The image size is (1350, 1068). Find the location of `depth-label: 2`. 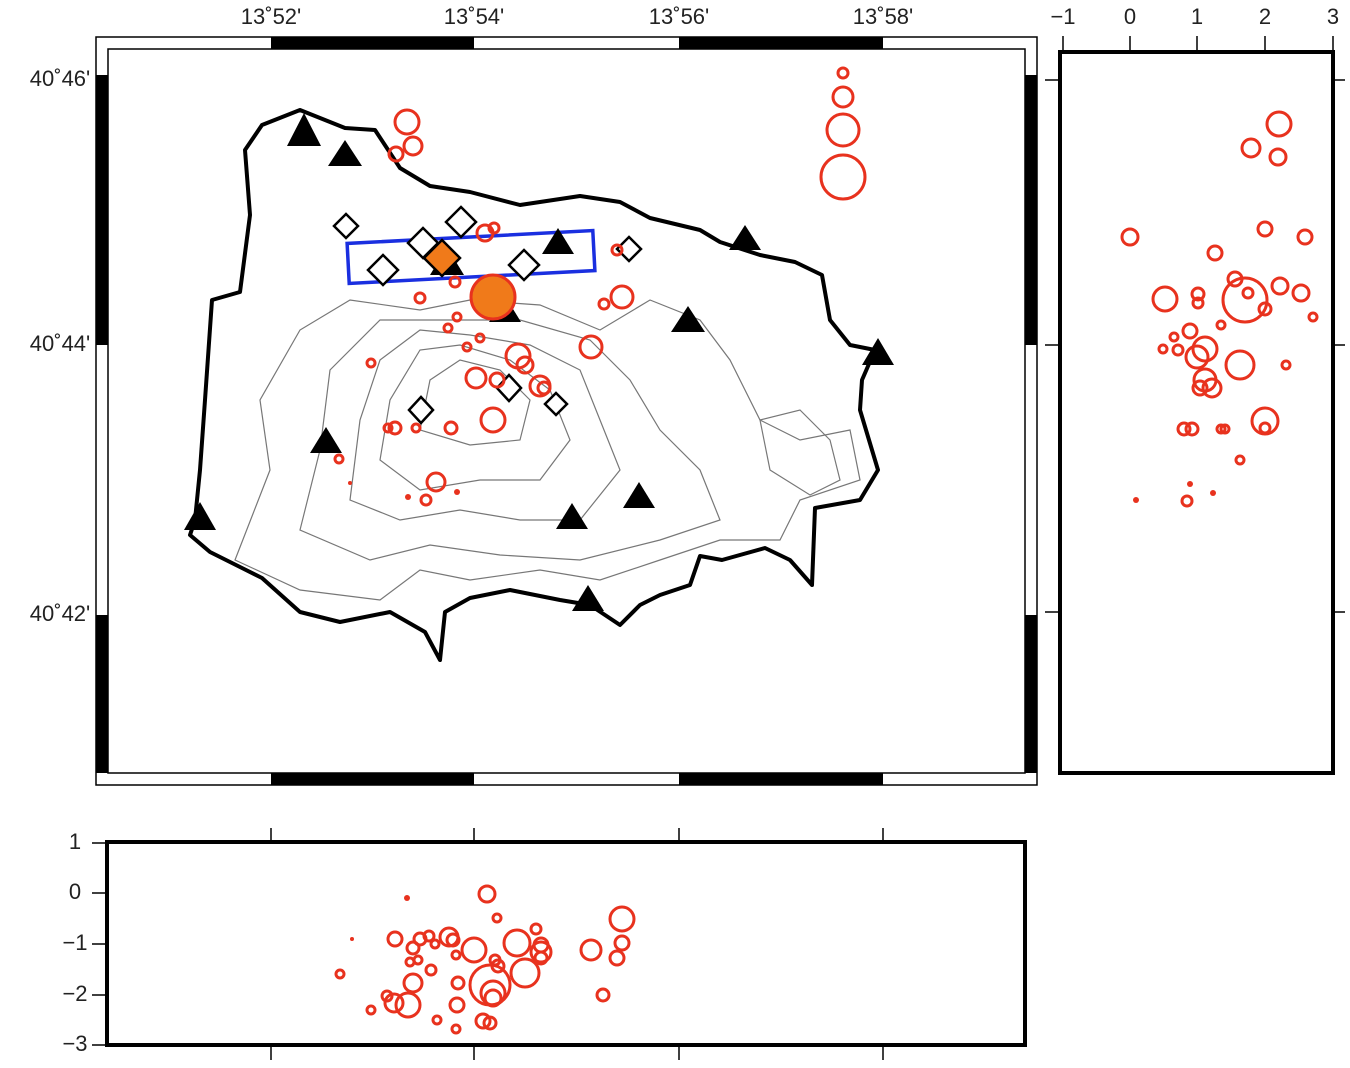

depth-label: 2 is located at coordinates (1265, 16).